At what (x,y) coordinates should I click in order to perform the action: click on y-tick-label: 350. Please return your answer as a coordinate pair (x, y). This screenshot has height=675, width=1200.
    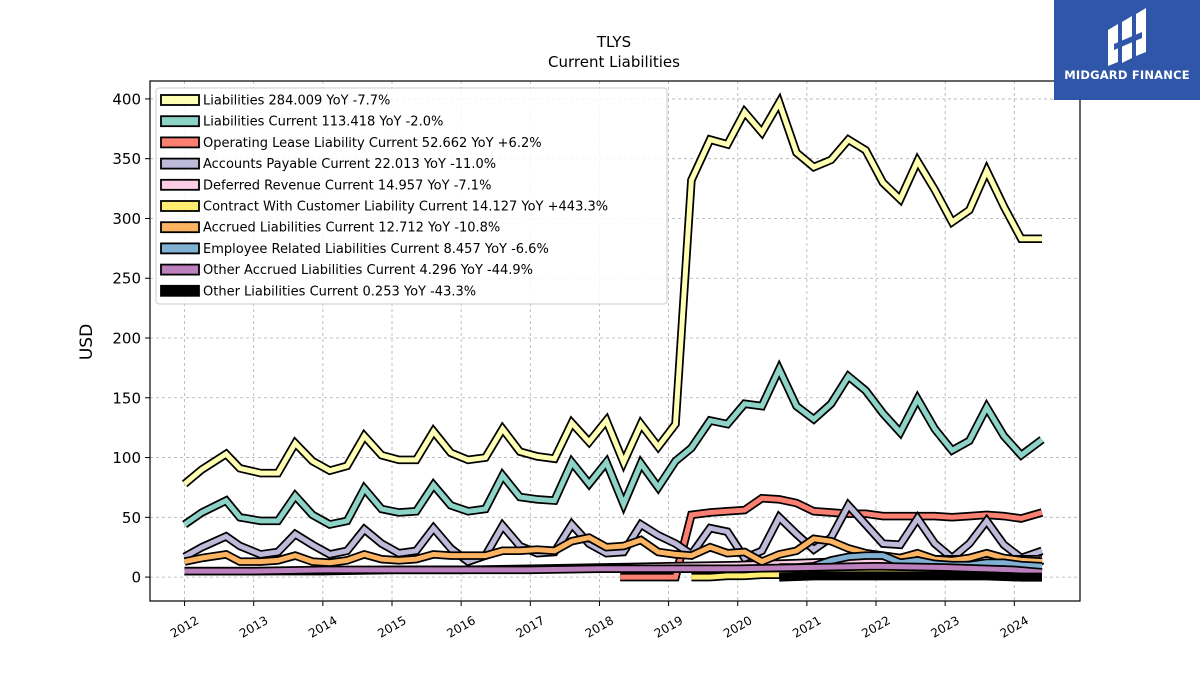
    Looking at the image, I should click on (126, 159).